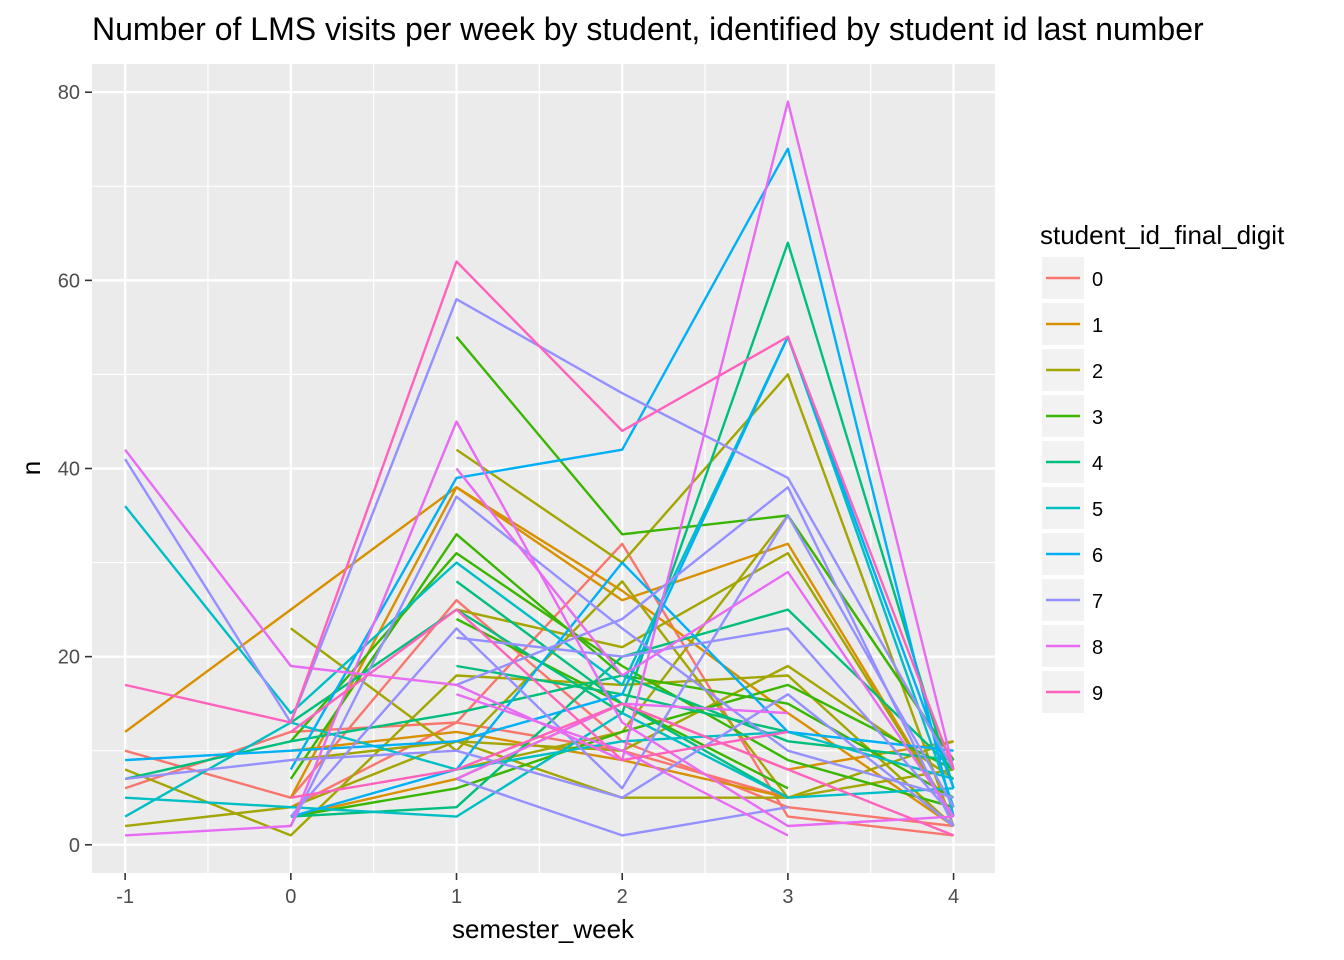 The width and height of the screenshot is (1344, 960). I want to click on legend-label-0: 0, so click(1097, 280).